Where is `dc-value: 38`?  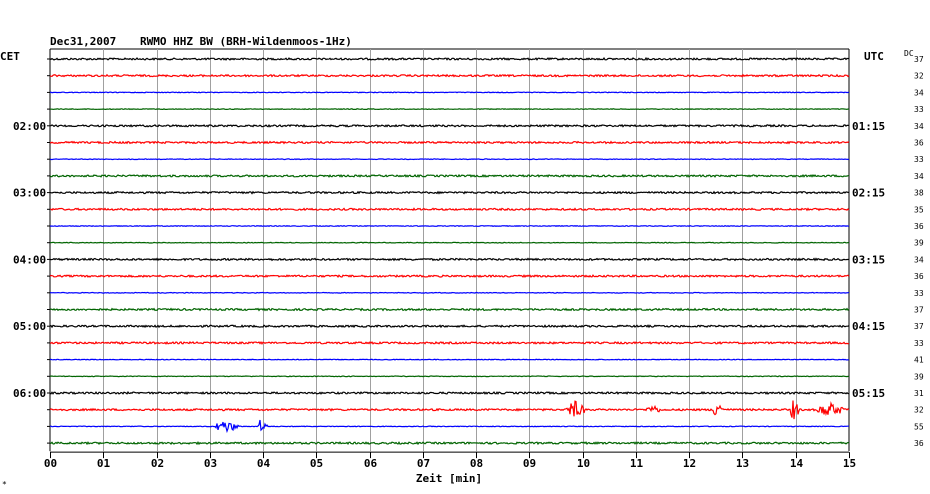 dc-value: 38 is located at coordinates (919, 193).